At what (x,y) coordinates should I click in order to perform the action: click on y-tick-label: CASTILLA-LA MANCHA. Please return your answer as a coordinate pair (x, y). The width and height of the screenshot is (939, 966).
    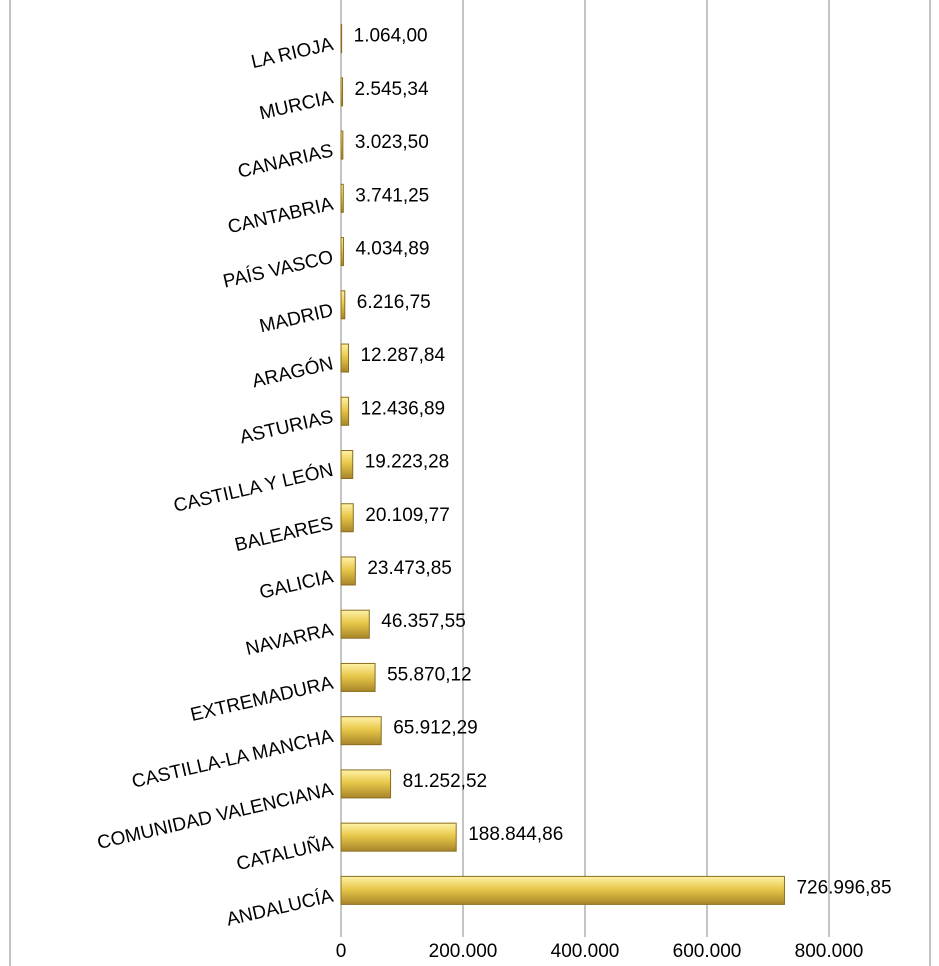
    Looking at the image, I should click on (233, 759).